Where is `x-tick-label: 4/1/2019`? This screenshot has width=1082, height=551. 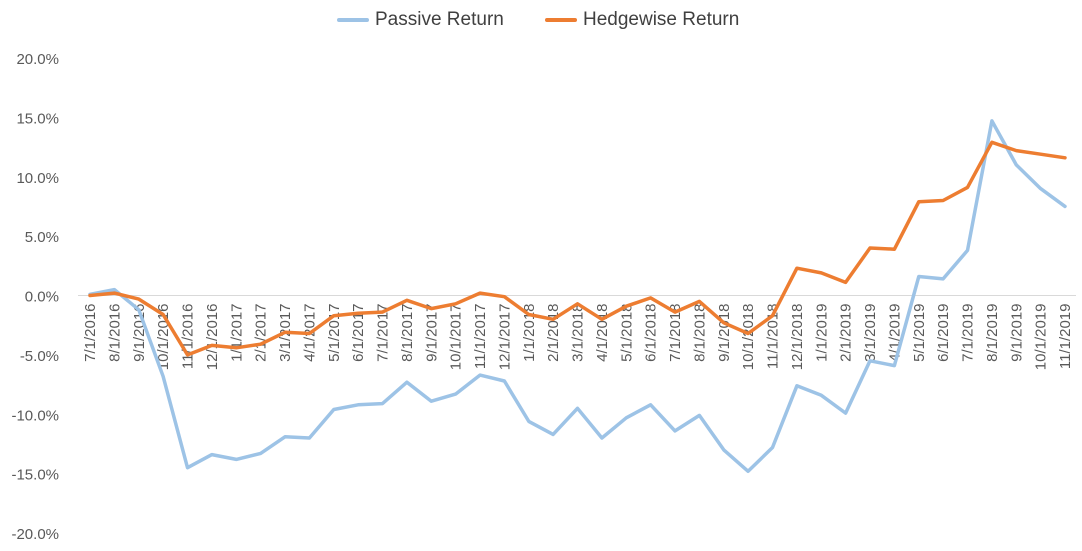 x-tick-label: 4/1/2019 is located at coordinates (894, 333).